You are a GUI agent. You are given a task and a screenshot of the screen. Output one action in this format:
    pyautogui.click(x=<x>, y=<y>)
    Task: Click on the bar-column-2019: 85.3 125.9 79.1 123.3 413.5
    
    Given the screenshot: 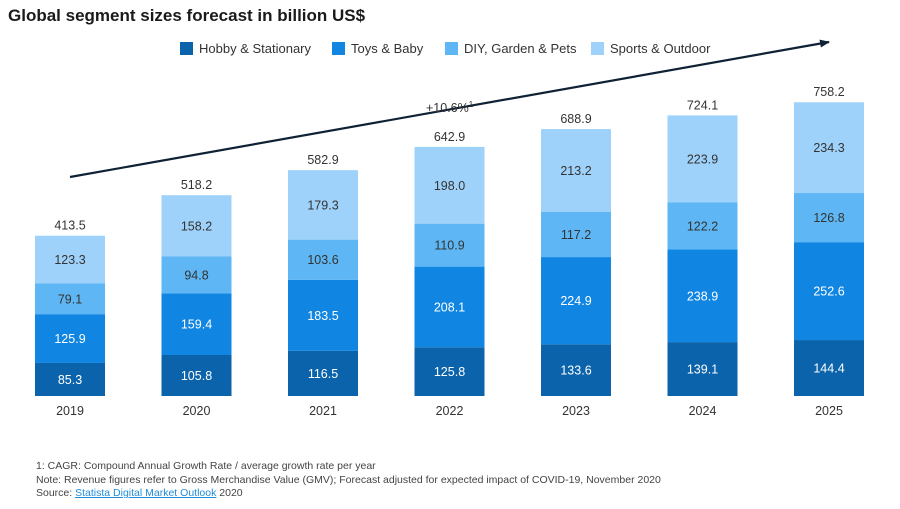 What is the action you would take?
    pyautogui.click(x=70, y=307)
    